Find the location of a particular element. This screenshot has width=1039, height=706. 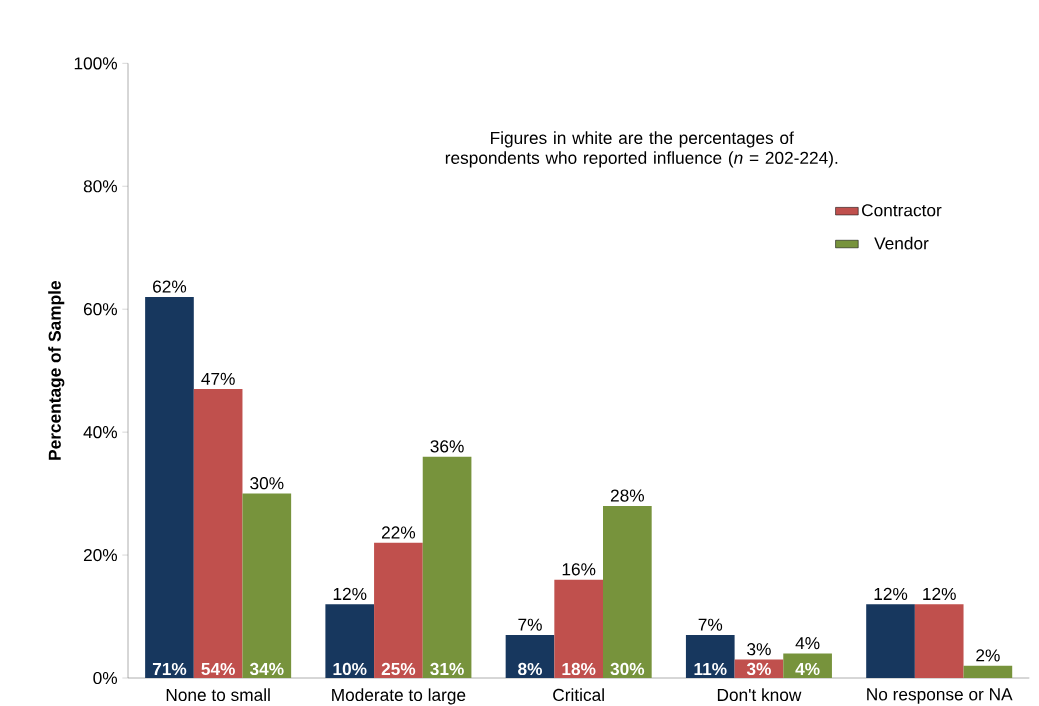

data-label: 2% is located at coordinates (988, 655).